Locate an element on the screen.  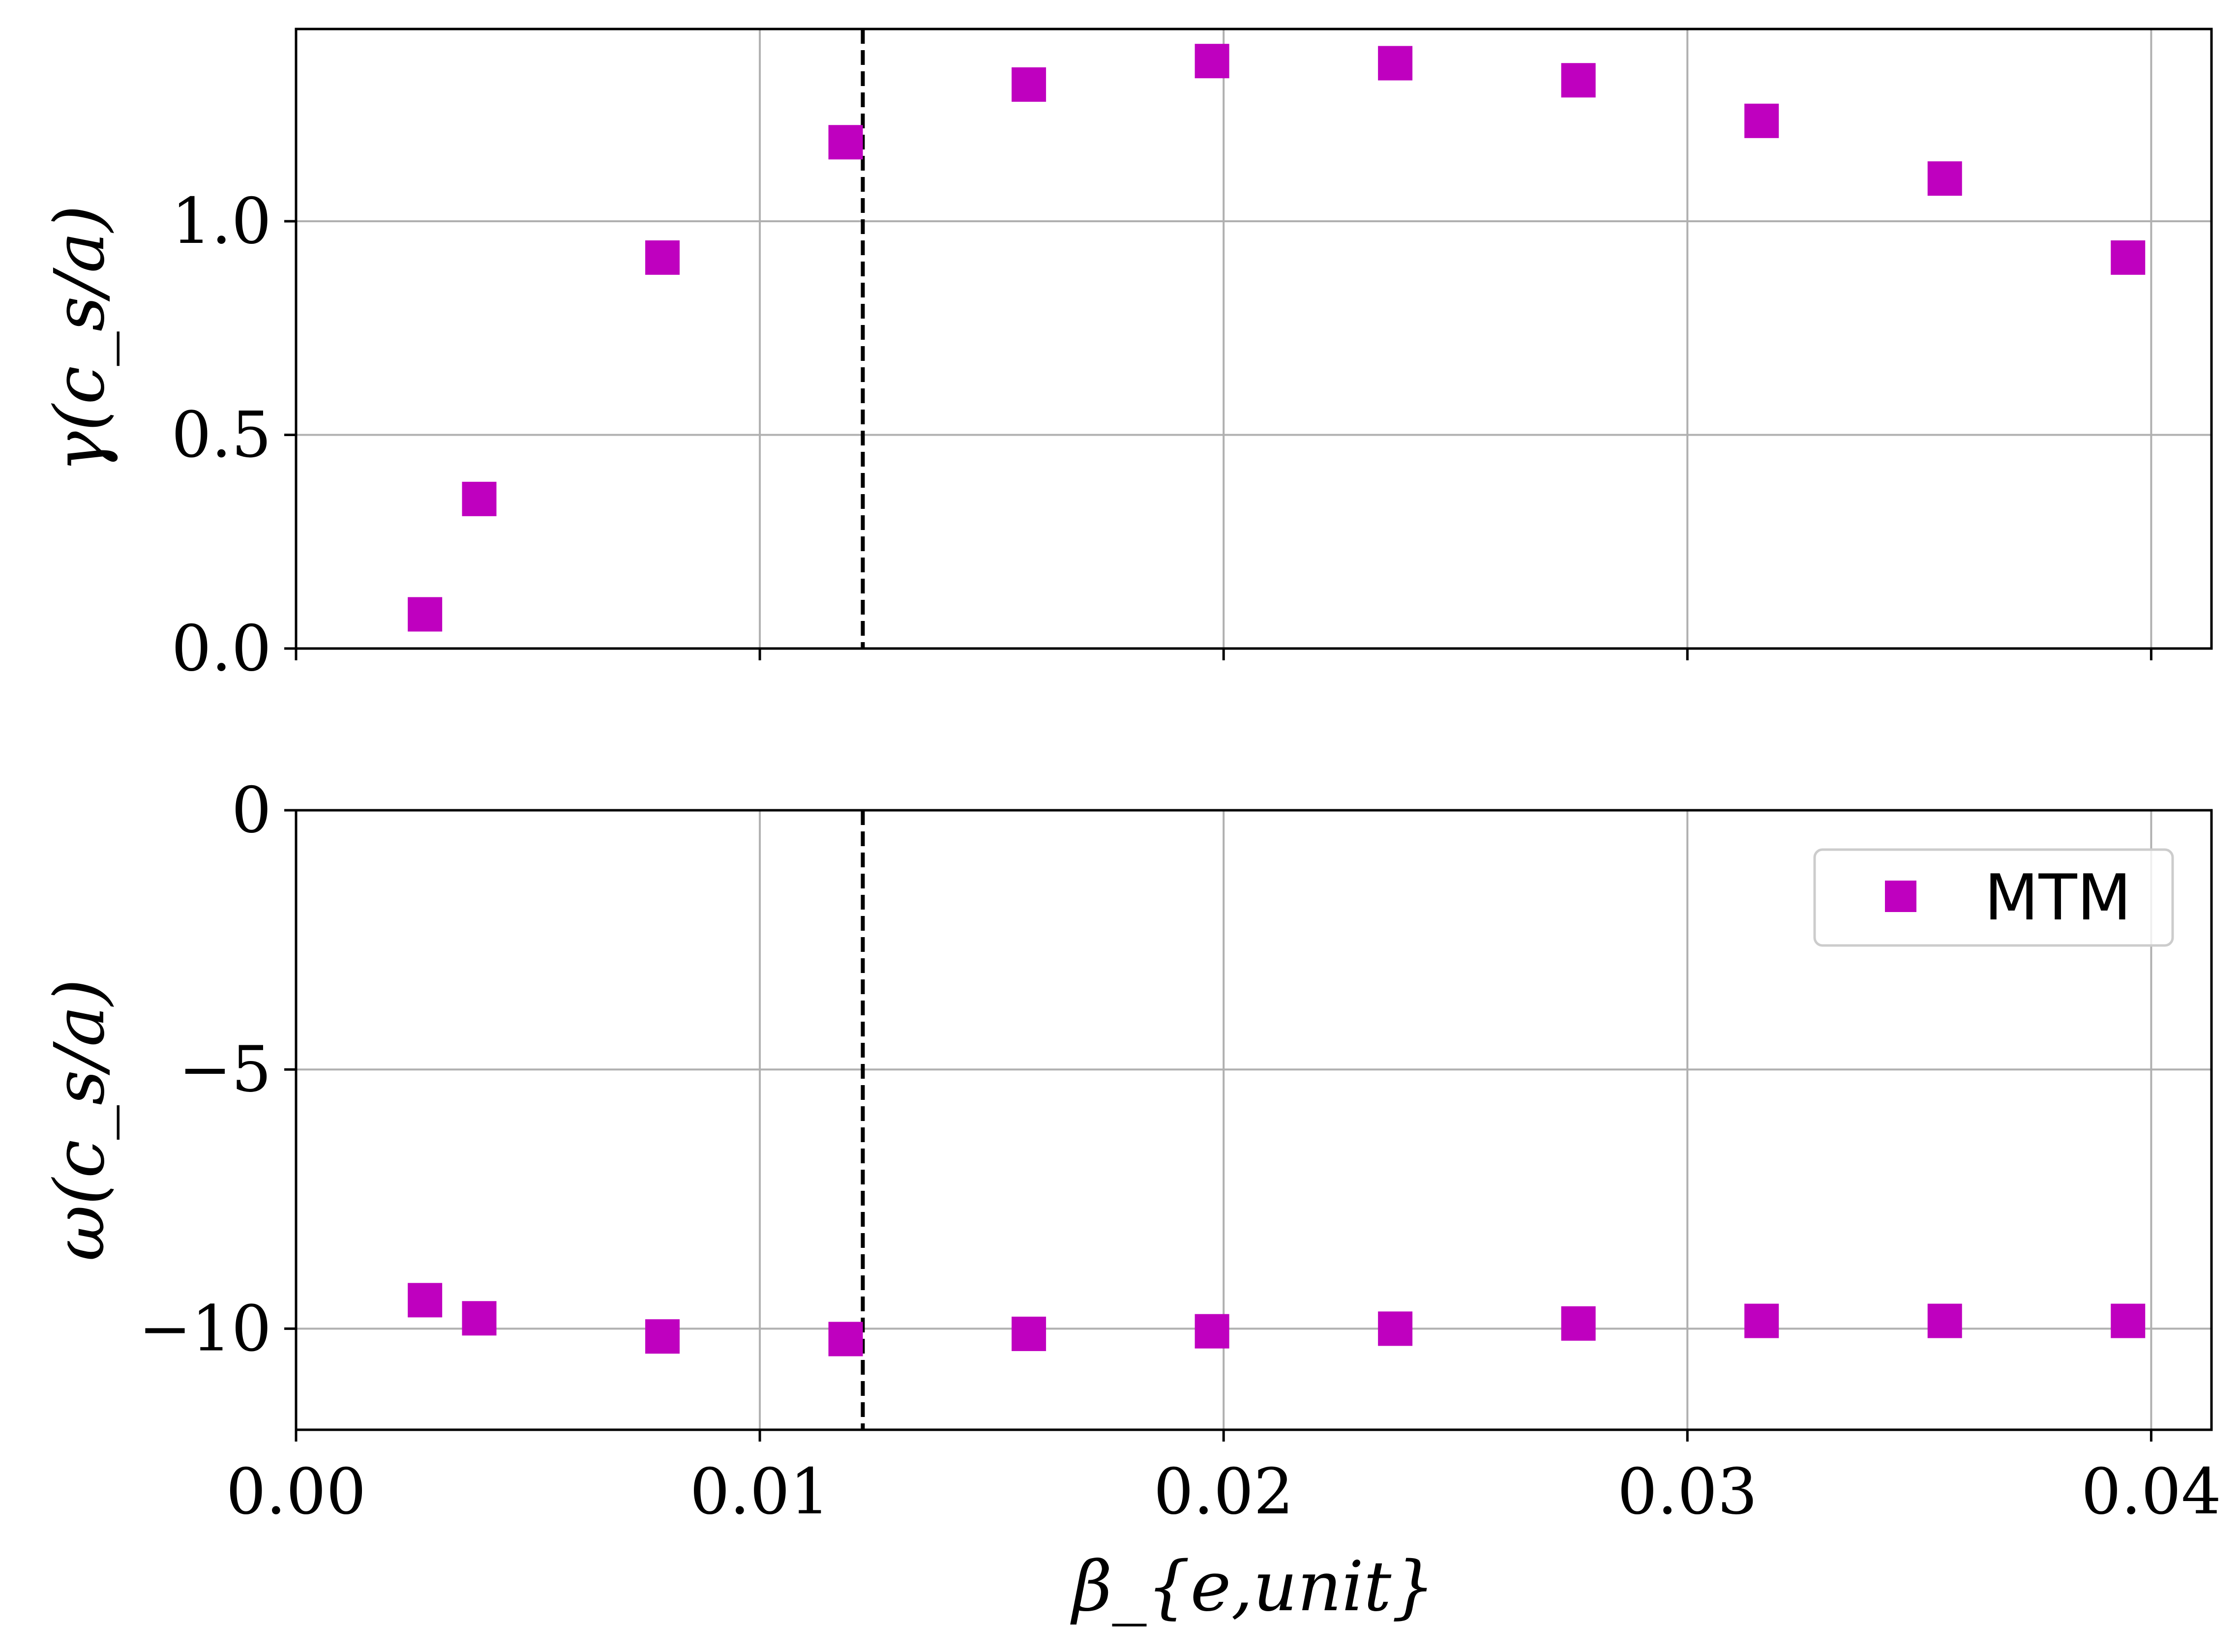
y-tick-label: −5 is located at coordinates (225, 1069).